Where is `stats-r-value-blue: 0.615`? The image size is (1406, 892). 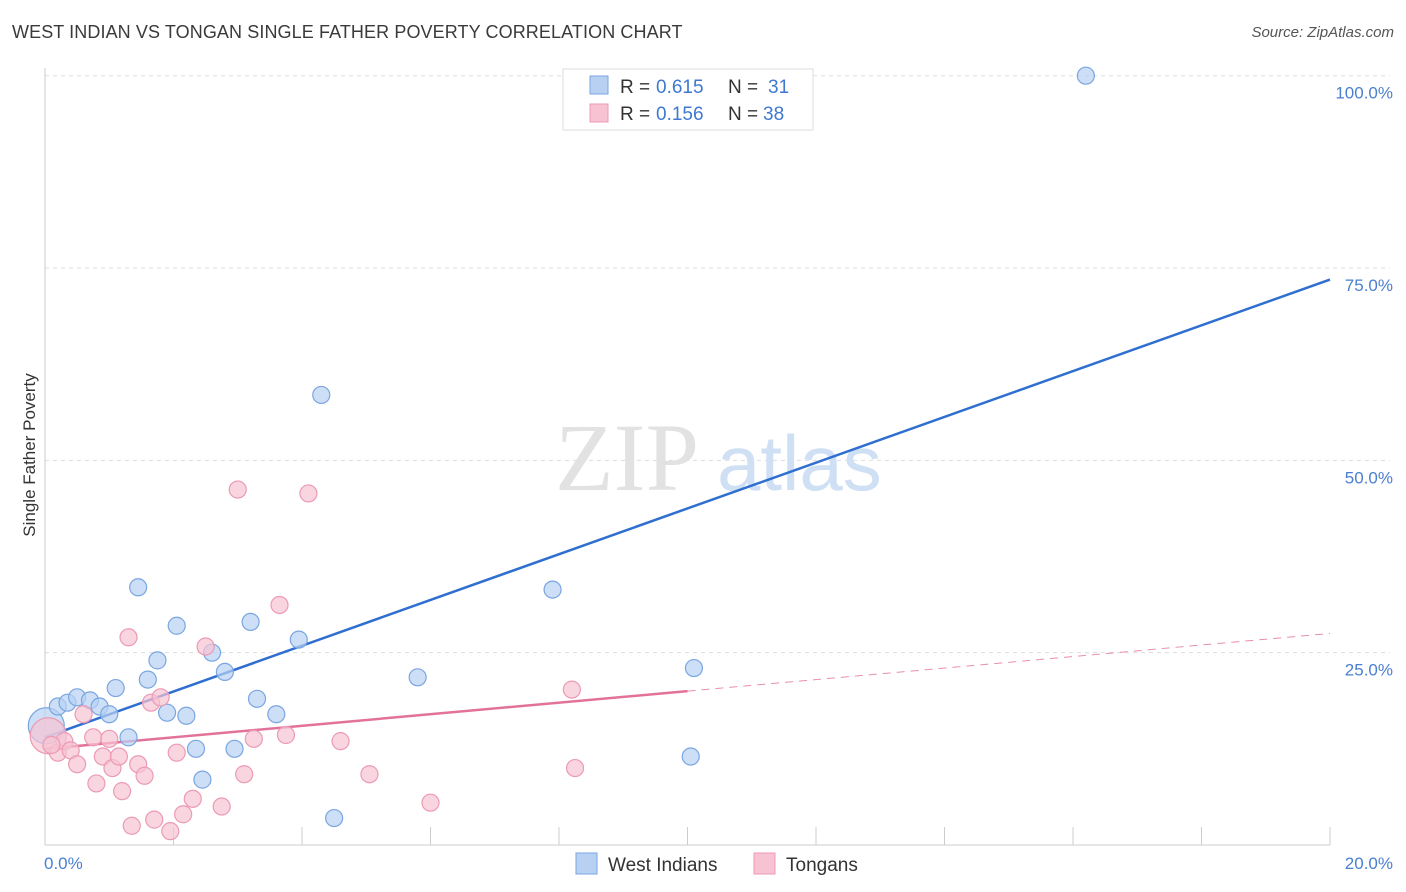 stats-r-value-blue: 0.615 is located at coordinates (680, 87).